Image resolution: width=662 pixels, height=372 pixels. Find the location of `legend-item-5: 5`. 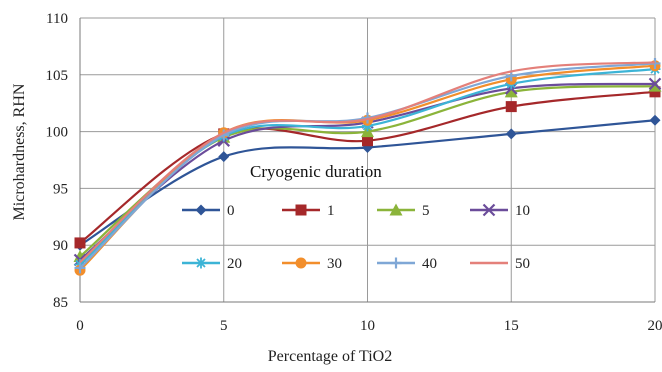

legend-item-5: 5 is located at coordinates (403, 211).